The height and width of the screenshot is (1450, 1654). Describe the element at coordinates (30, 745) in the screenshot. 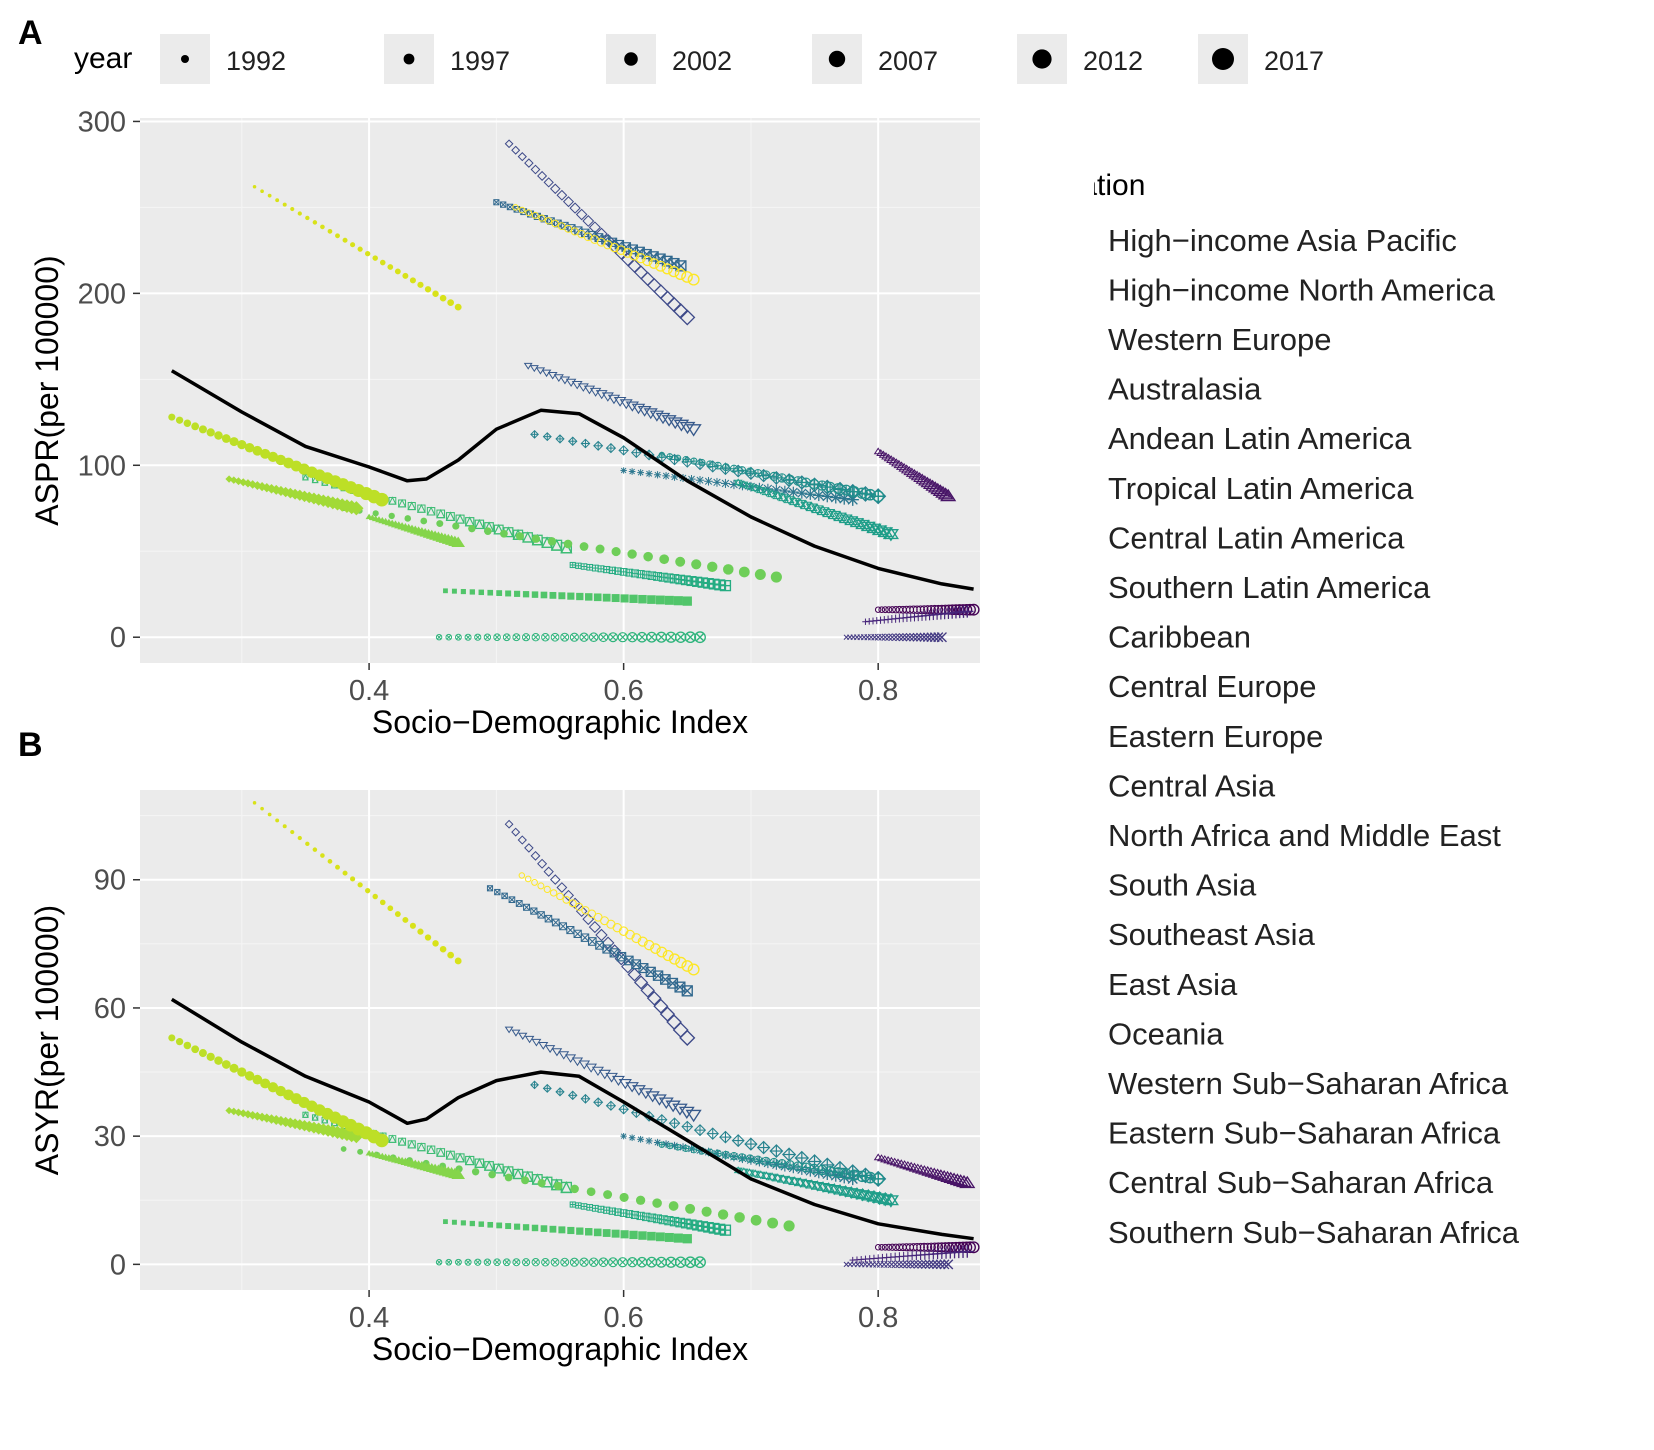

I see `panel-label-b: B` at that location.